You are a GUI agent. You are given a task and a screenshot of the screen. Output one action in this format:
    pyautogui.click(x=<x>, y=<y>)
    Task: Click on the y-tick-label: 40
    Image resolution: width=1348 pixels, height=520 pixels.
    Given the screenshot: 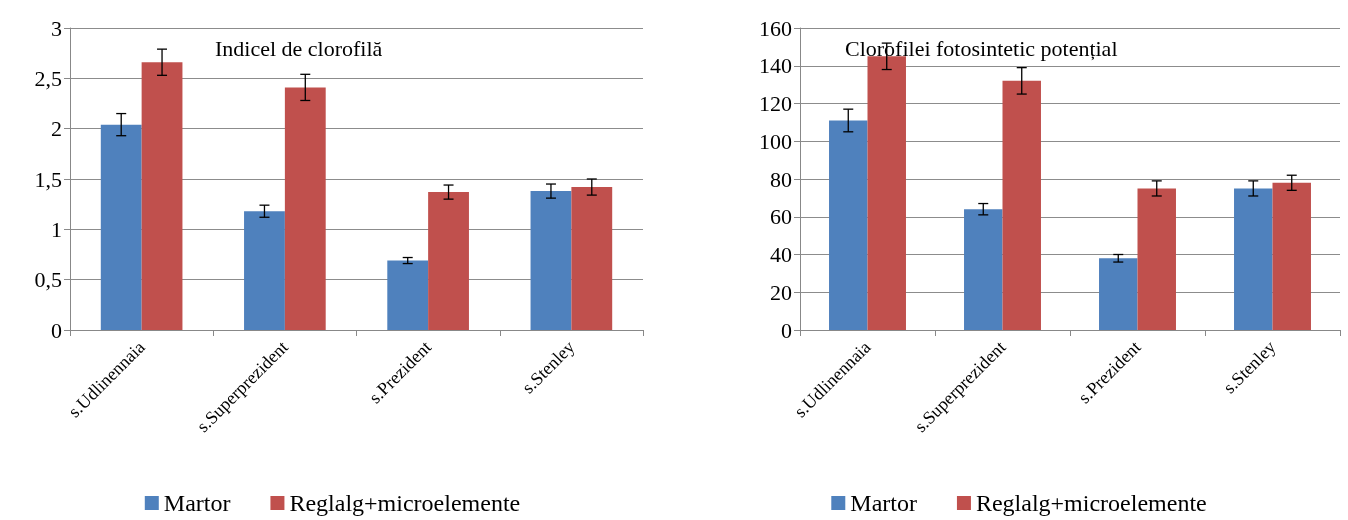 What is the action you would take?
    pyautogui.click(x=781, y=254)
    